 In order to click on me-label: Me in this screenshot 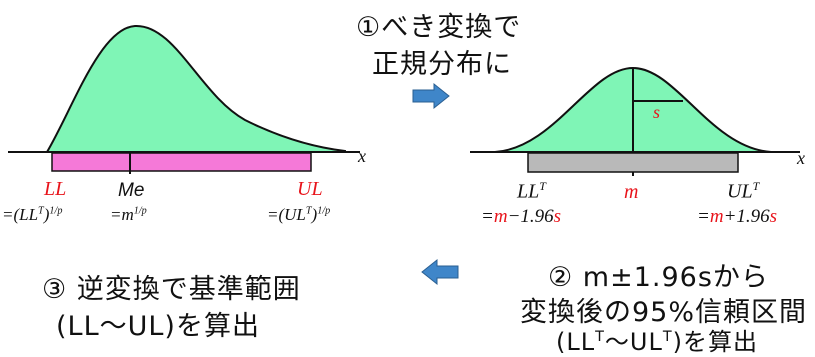, I will do `click(131, 190)`.